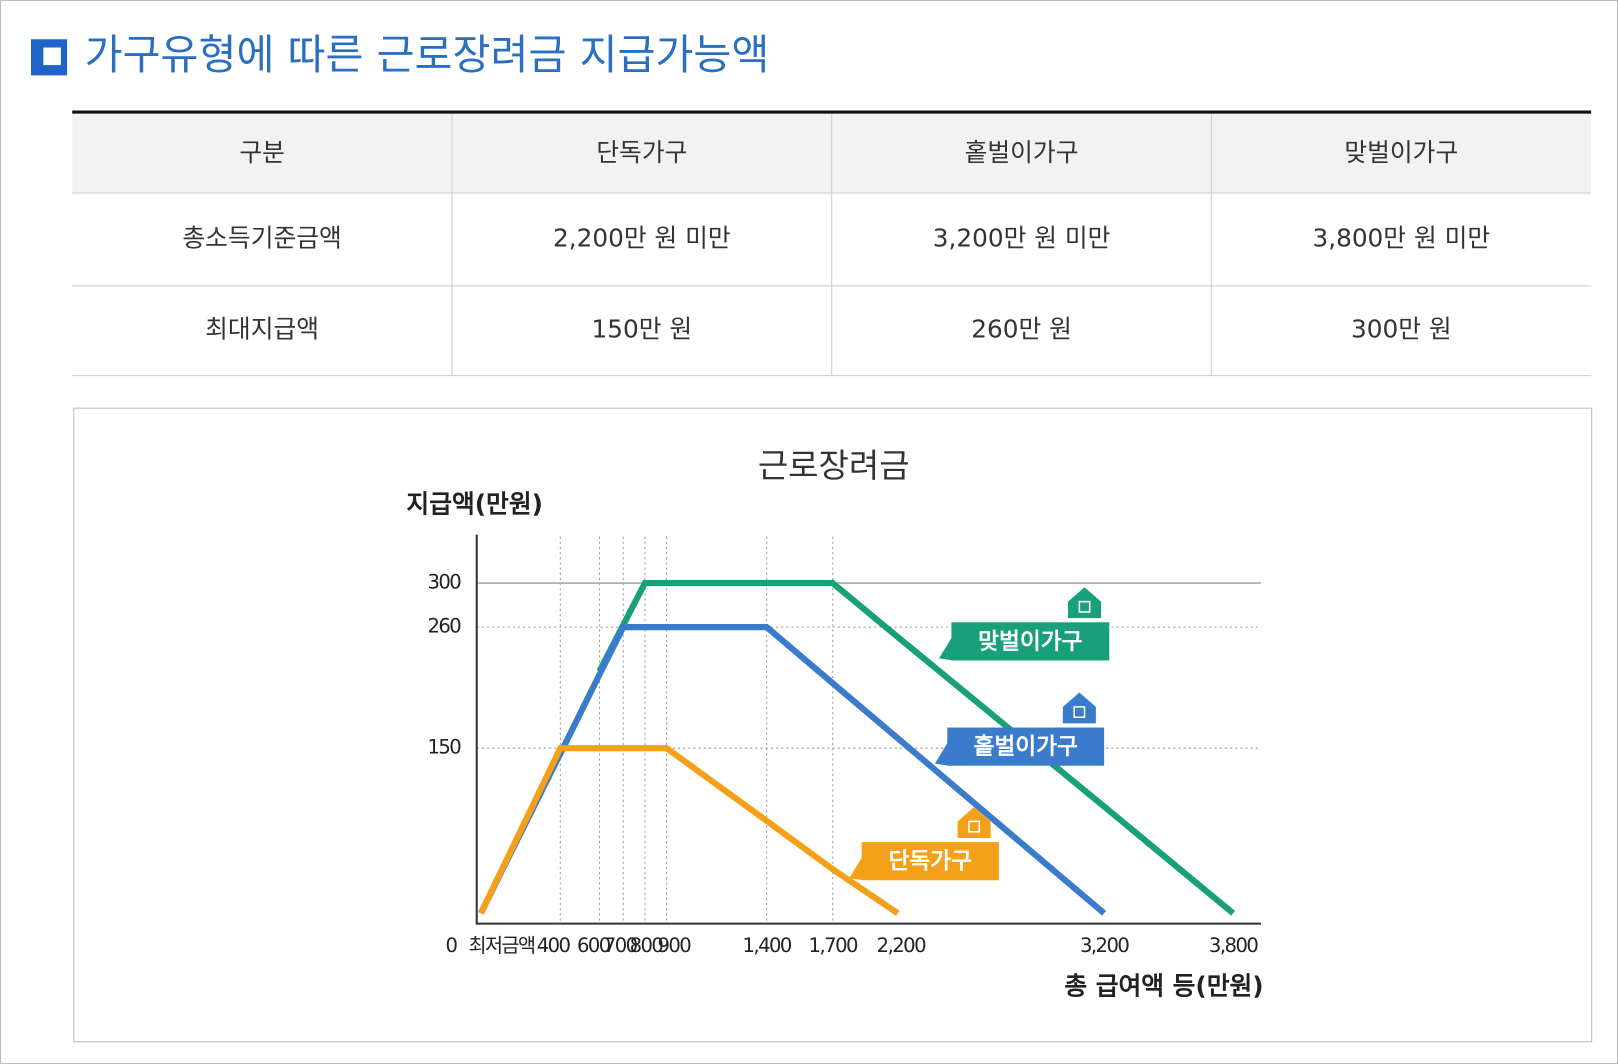  What do you see at coordinates (502, 945) in the screenshot?
I see `x-tick-label: 최저금액` at bounding box center [502, 945].